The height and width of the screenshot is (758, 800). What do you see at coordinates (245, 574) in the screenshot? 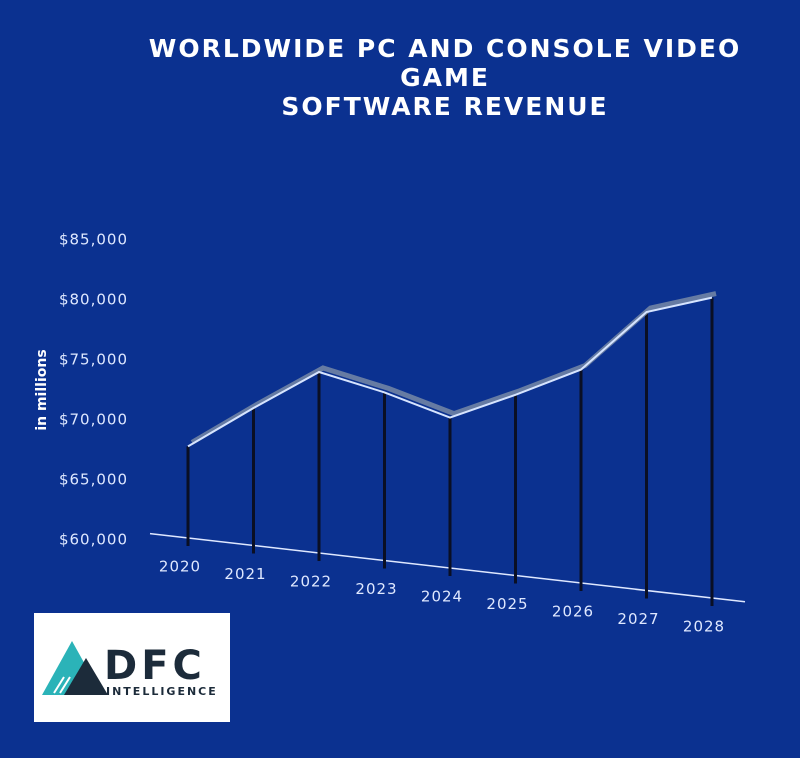
I see `x-tick-label: 2021` at bounding box center [245, 574].